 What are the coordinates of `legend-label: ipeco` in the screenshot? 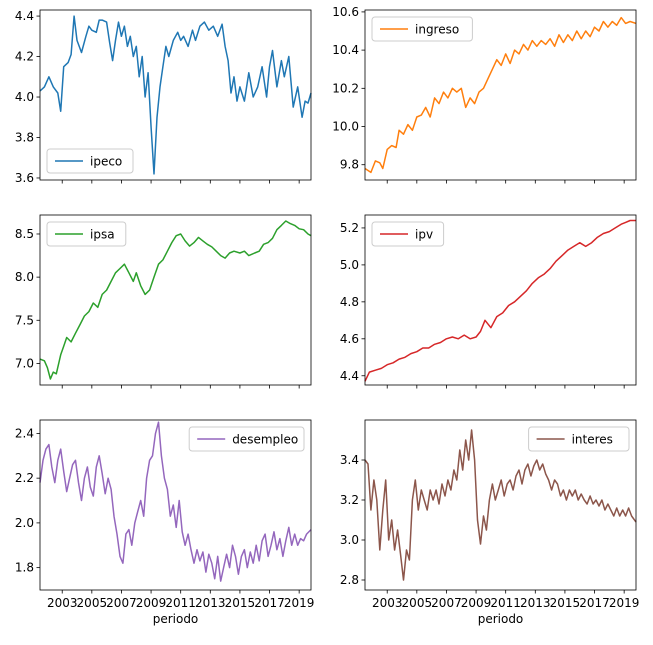 It's located at (106, 162).